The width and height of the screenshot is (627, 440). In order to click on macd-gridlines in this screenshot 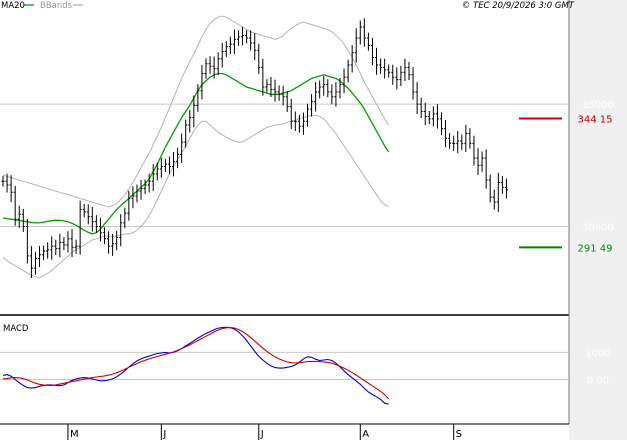, I will do `click(284, 365)`.